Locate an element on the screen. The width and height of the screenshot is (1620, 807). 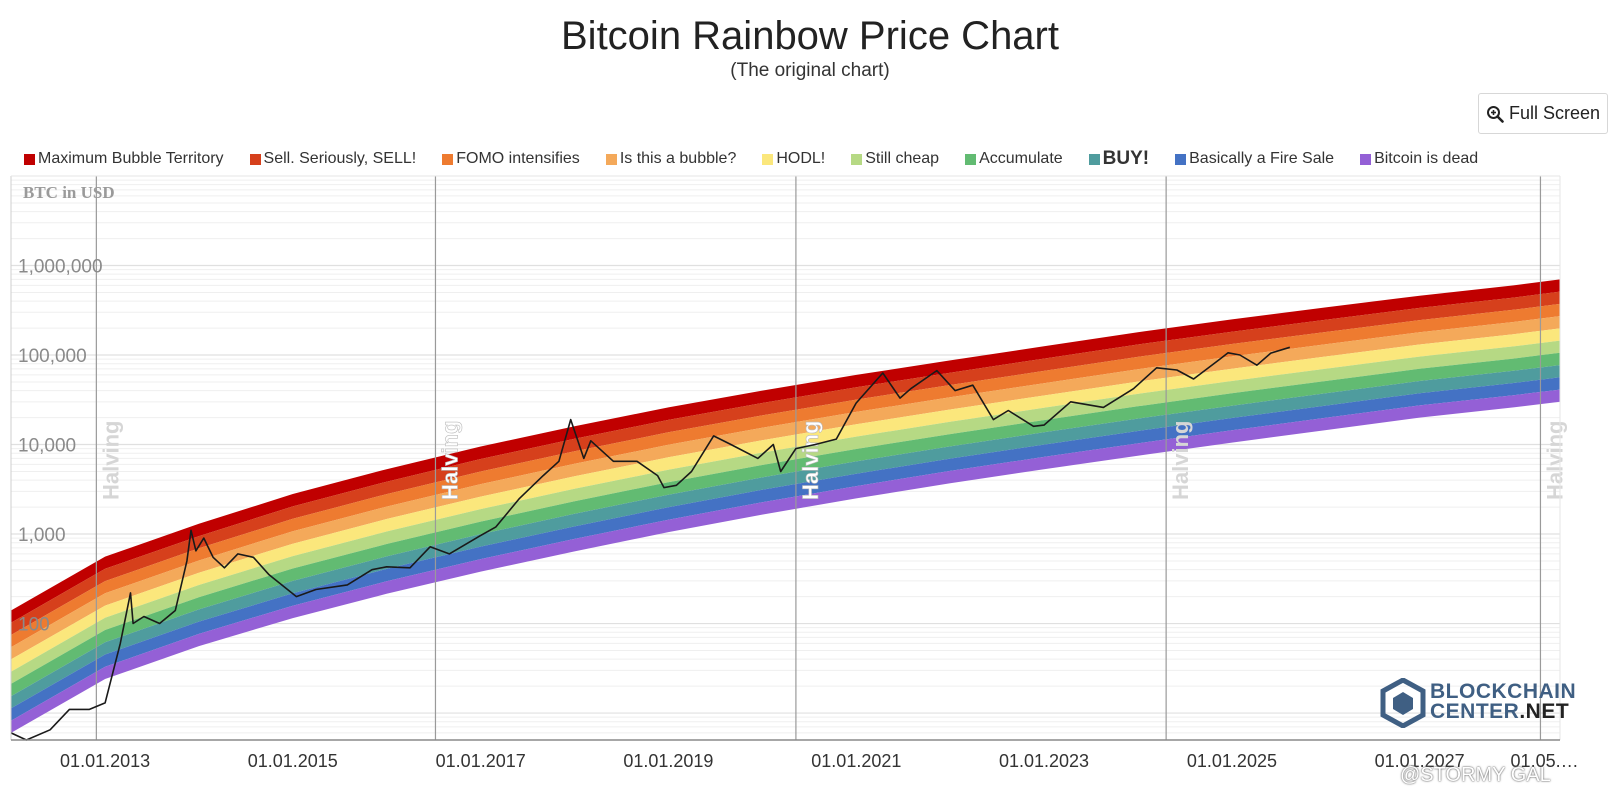
blockchaincenter-logo: BLOCKCHAIN CENTER.NET is located at coordinates (1480, 706).